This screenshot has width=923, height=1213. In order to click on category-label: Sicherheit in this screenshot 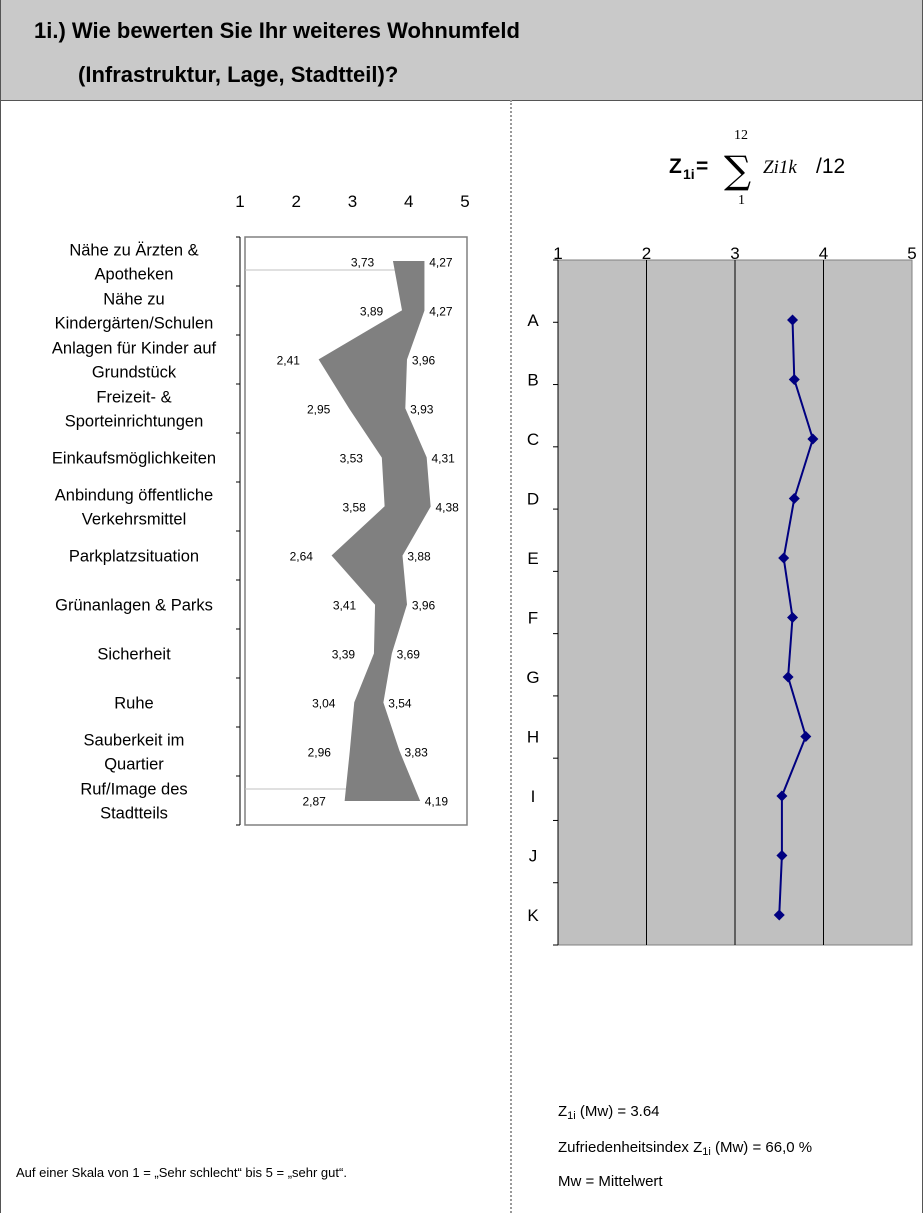, I will do `click(134, 655)`.